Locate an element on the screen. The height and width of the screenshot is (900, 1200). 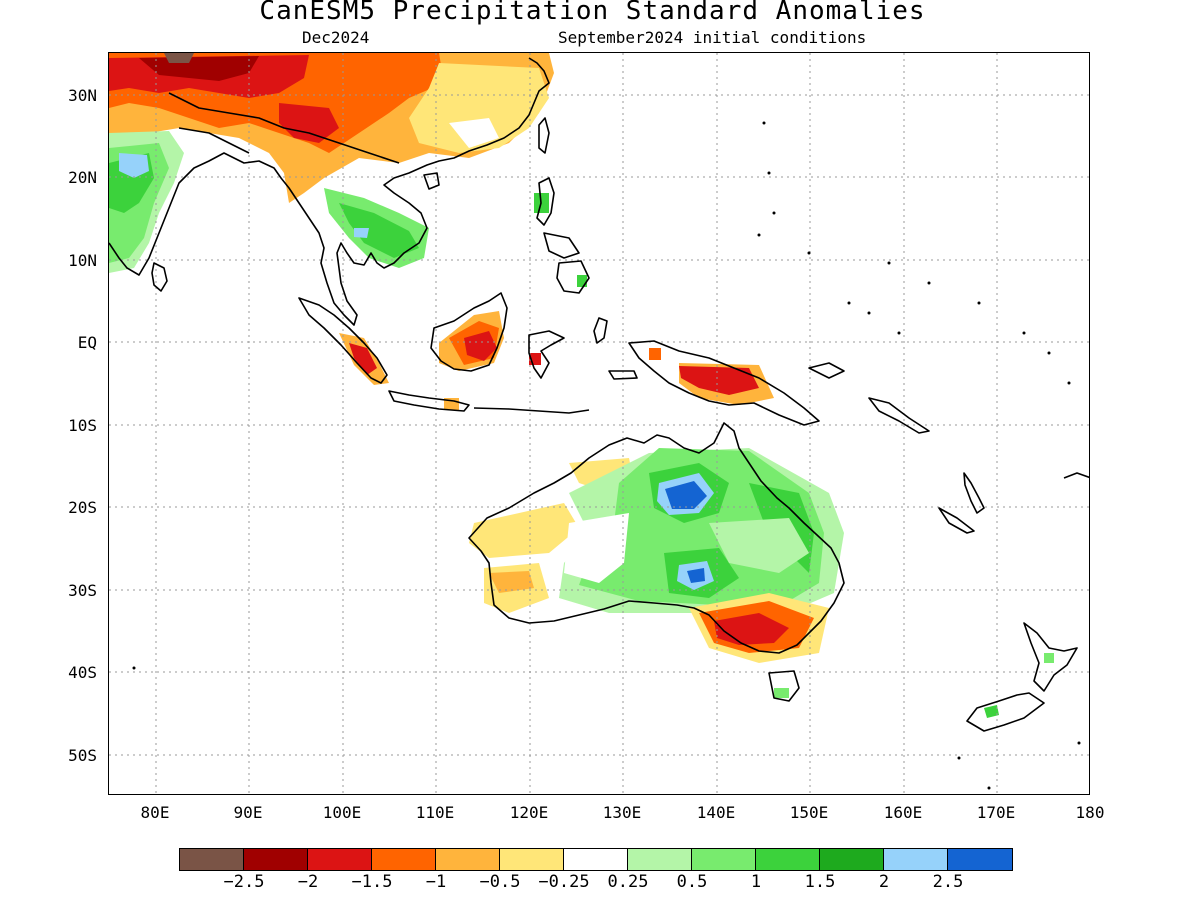
legend-tick-label: 0.25 is located at coordinates (628, 882).